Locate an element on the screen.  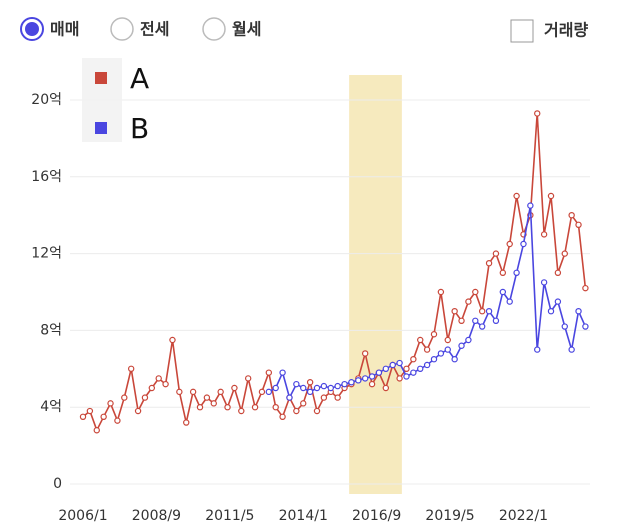
x-tick-label: 2016/9 is located at coordinates (376, 516).